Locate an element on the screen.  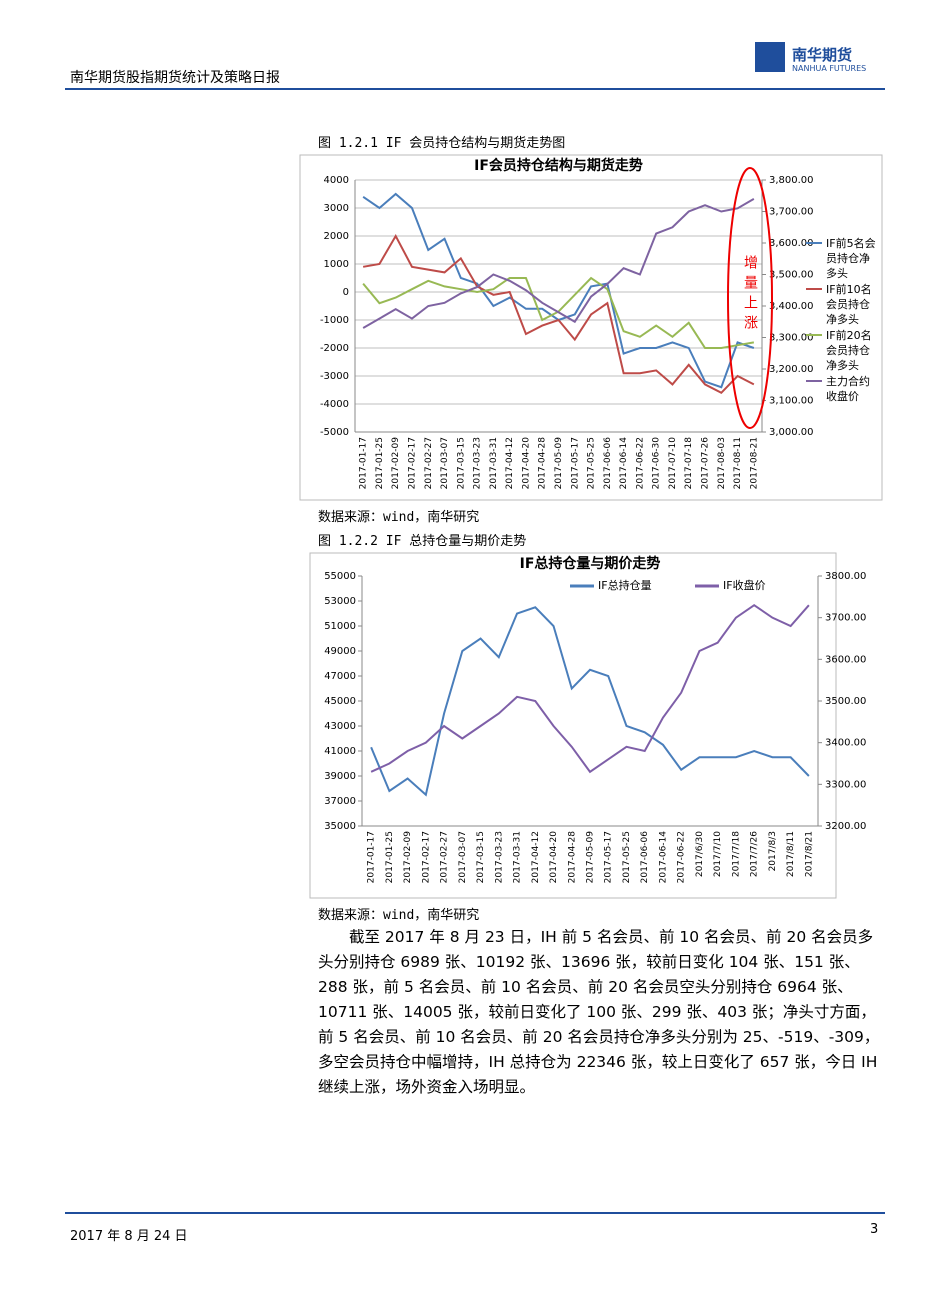
x-tick-label: 2017-06-06 is located at coordinates (608, 463).